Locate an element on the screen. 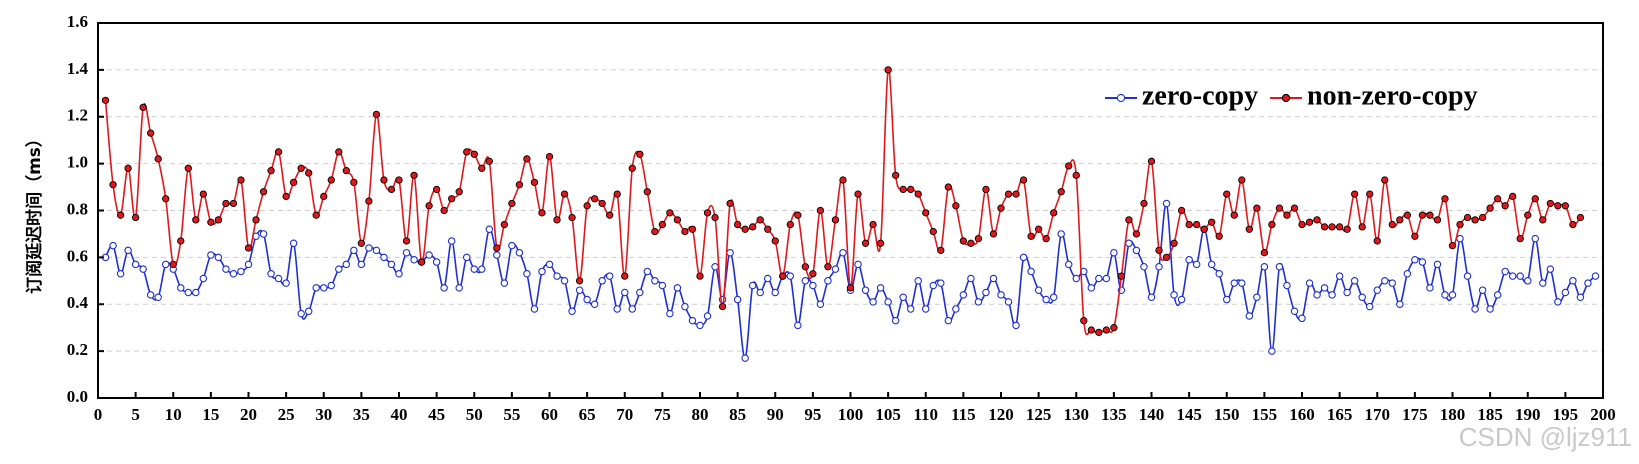 The image size is (1639, 464). x-tick-label: 75 is located at coordinates (662, 414).